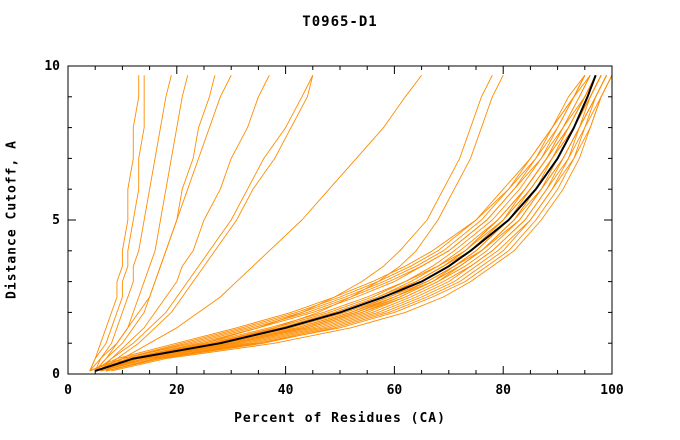  What do you see at coordinates (52, 66) in the screenshot?
I see `y-tick-label: 10` at bounding box center [52, 66].